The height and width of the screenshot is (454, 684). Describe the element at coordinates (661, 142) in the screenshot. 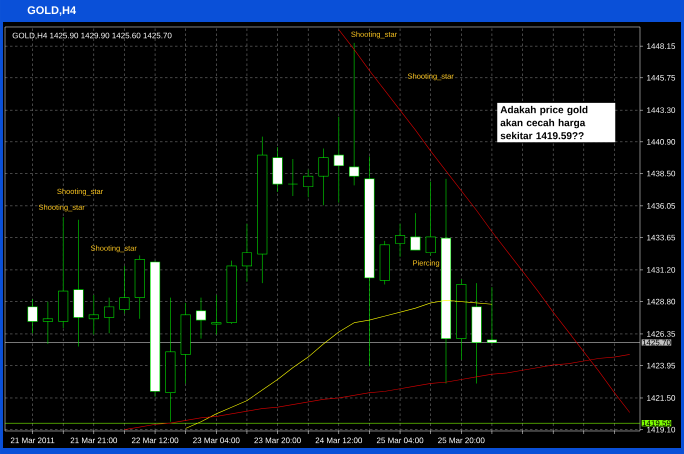

I see `y-tick-label: 1440.90` at that location.